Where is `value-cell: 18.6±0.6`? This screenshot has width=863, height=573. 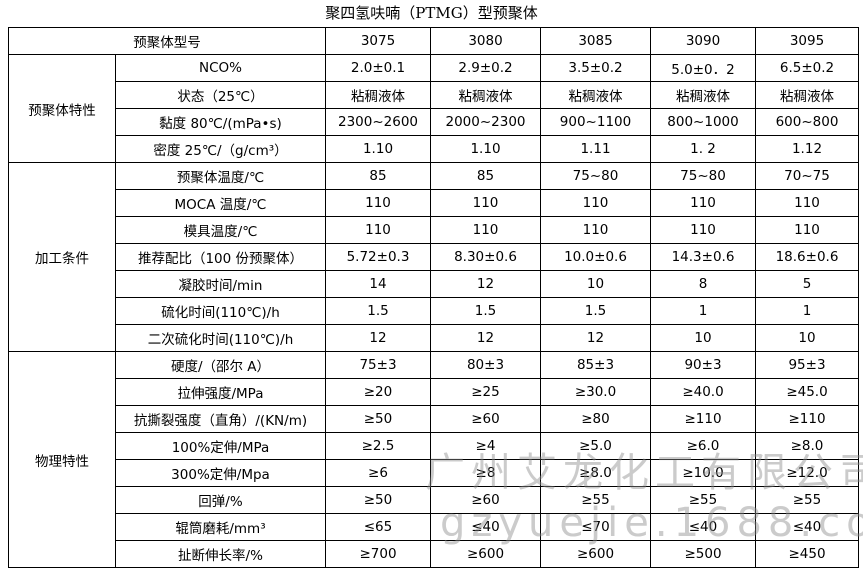
value-cell: 18.6±0.6 is located at coordinates (807, 257).